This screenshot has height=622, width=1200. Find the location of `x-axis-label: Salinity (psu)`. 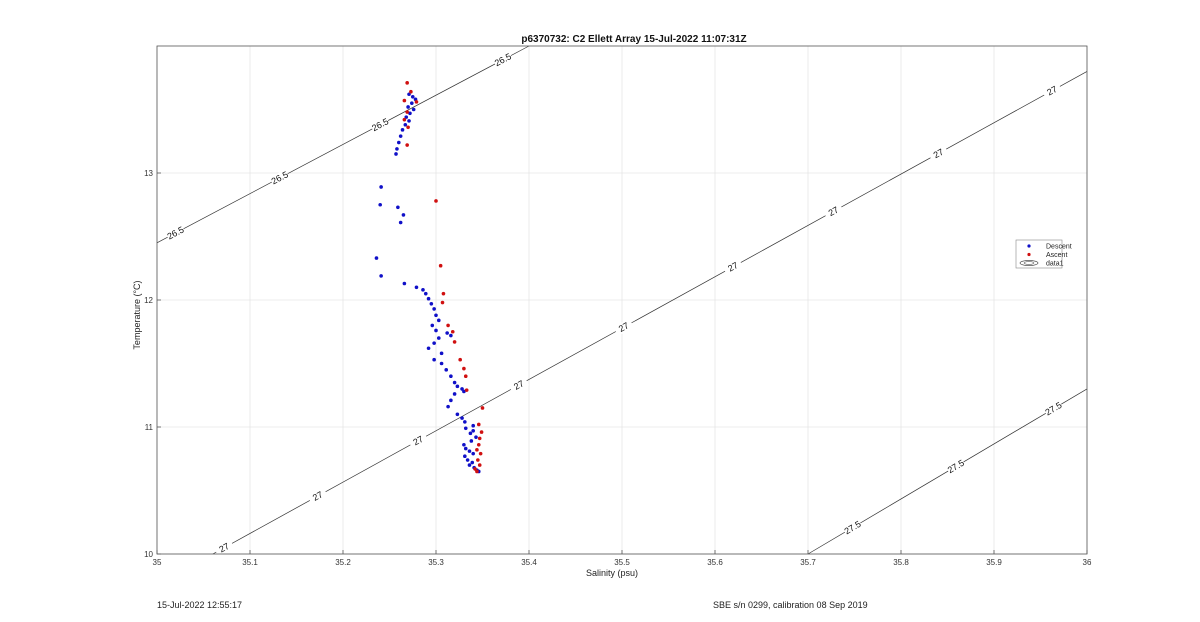

x-axis-label: Salinity (psu) is located at coordinates (612, 573).